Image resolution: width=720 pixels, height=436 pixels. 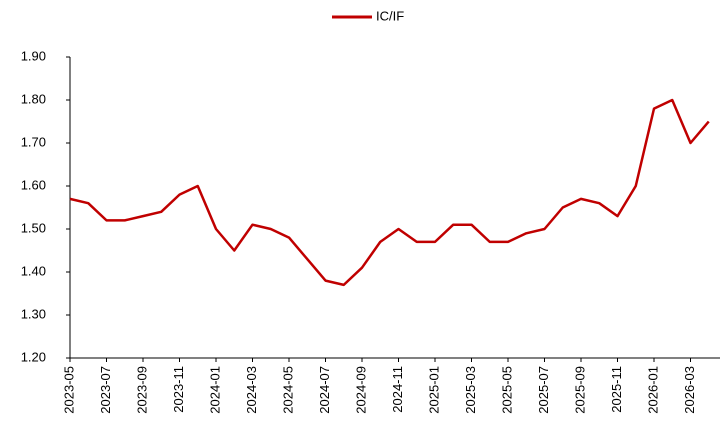 What do you see at coordinates (178, 389) in the screenshot?
I see `x-tick-label: 2023-11` at bounding box center [178, 389].